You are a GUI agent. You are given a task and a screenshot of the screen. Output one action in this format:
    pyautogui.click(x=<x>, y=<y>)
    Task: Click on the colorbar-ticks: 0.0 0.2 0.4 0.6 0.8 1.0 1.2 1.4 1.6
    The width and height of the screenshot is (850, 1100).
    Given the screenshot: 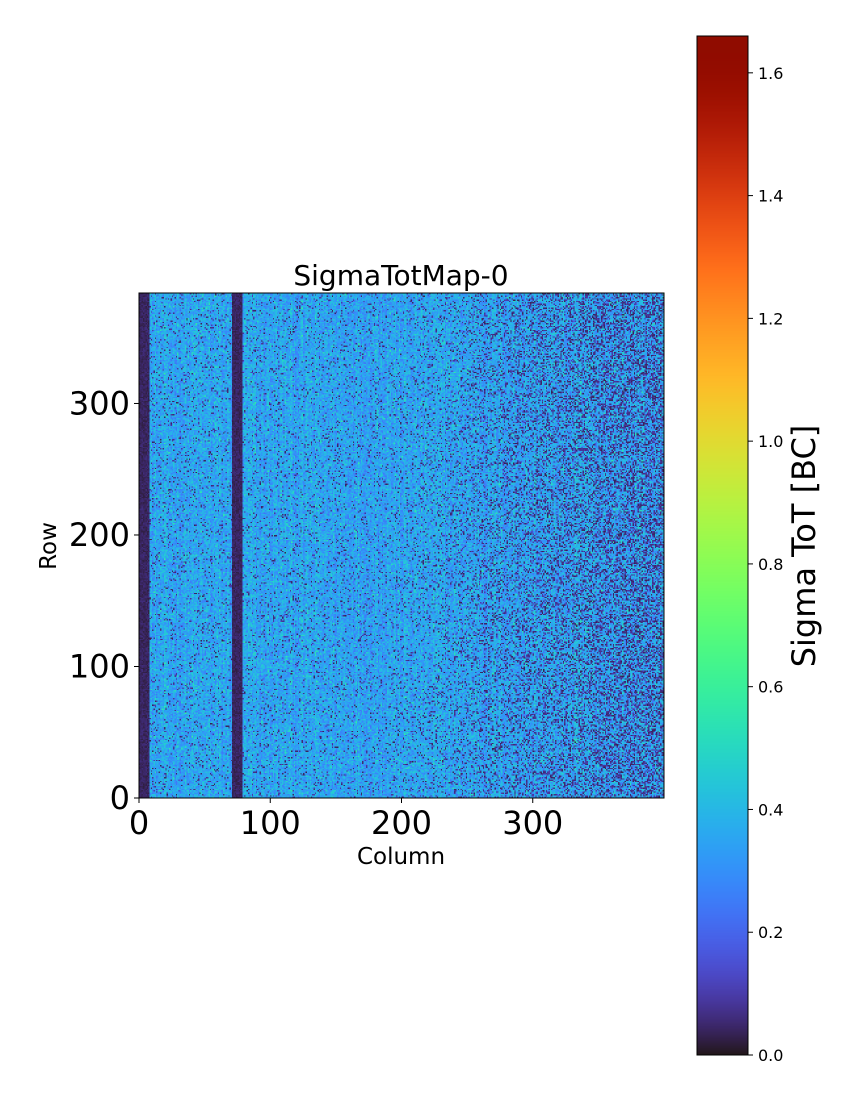 What is the action you would take?
    pyautogui.click(x=765, y=564)
    